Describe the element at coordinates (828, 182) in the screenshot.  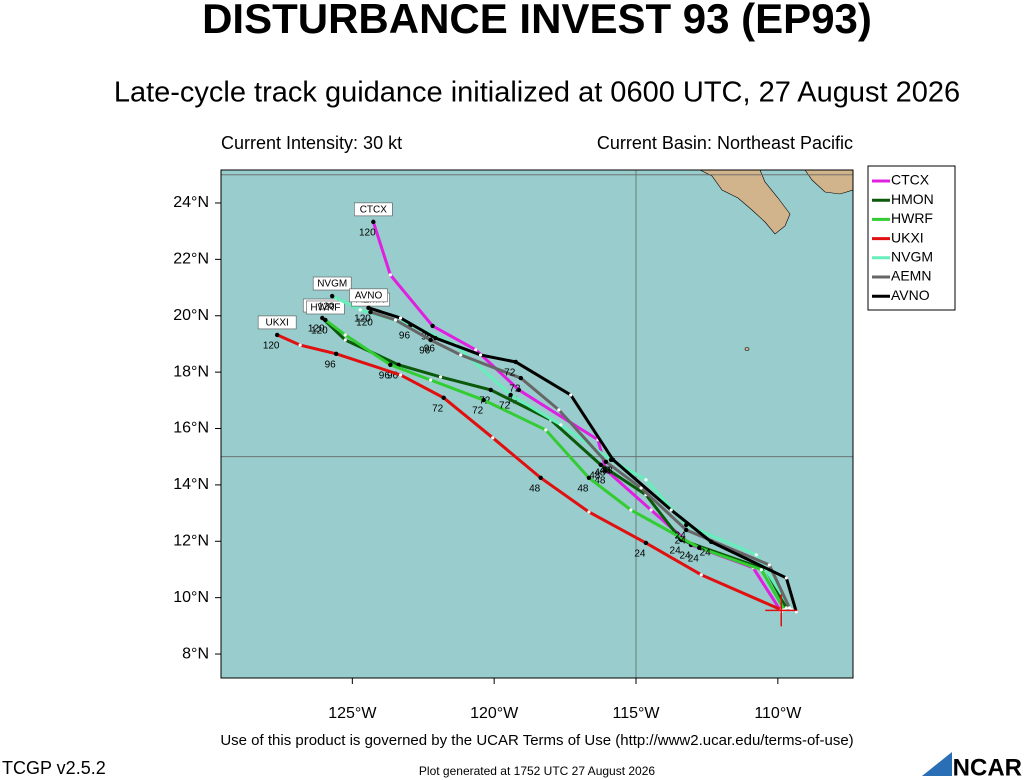
I see `mainland` at that location.